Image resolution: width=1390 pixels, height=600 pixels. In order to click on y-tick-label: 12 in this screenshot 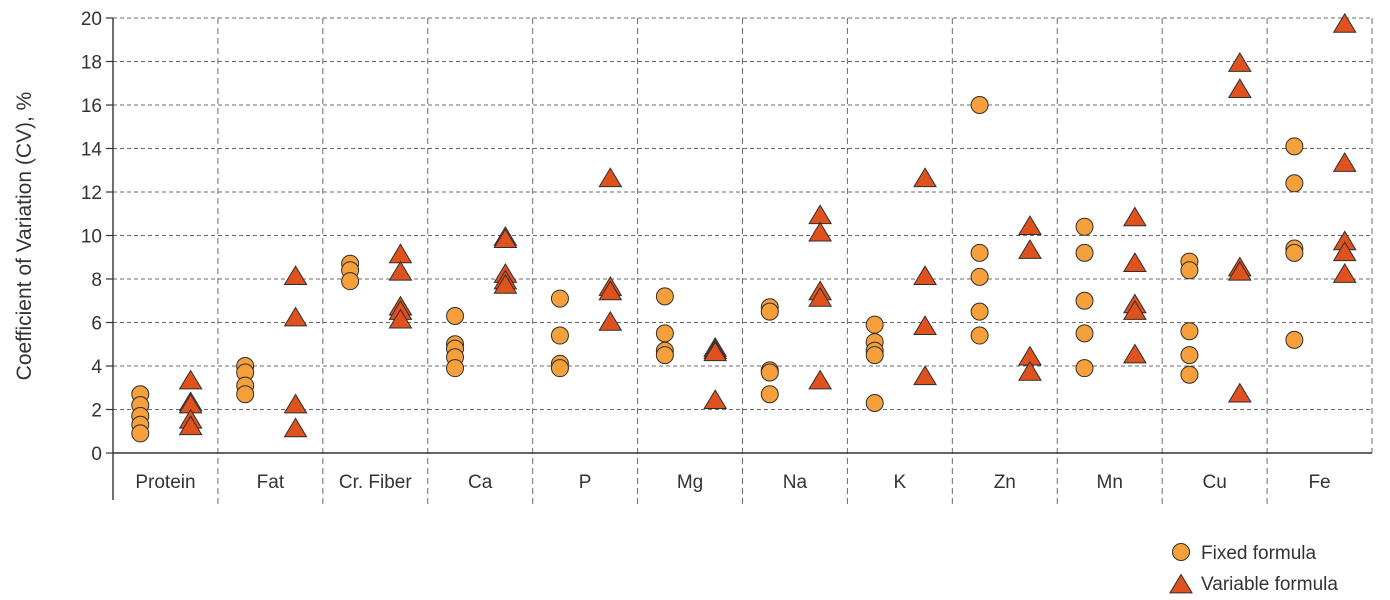, I will do `click(91, 193)`.